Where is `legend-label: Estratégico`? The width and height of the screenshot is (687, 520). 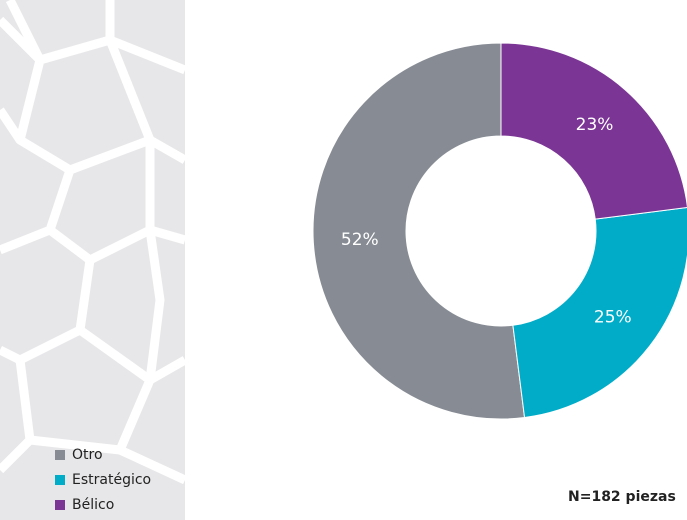 legend-label: Estratégico is located at coordinates (111, 480).